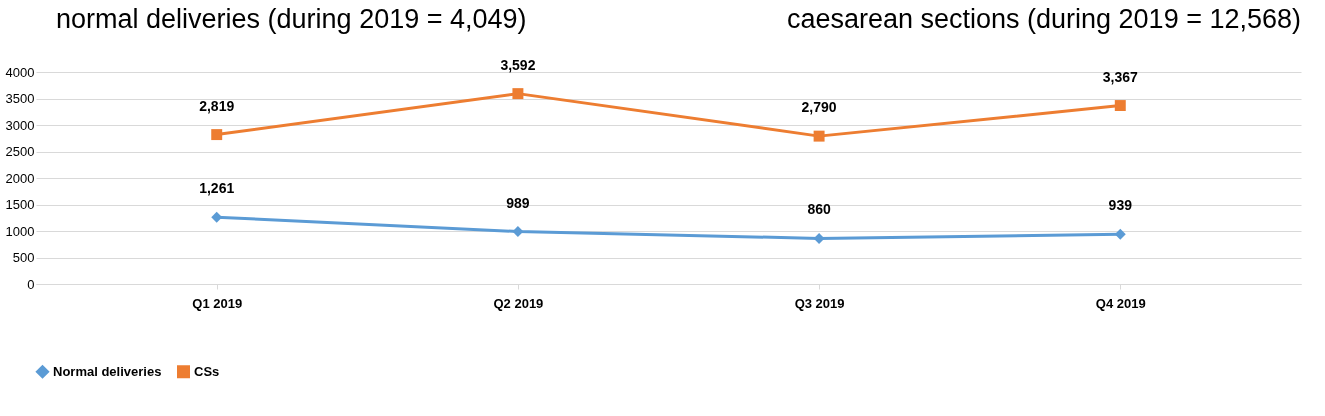 This screenshot has width=1325, height=416. What do you see at coordinates (20, 151) in the screenshot?
I see `y-tick-label: 2500` at bounding box center [20, 151].